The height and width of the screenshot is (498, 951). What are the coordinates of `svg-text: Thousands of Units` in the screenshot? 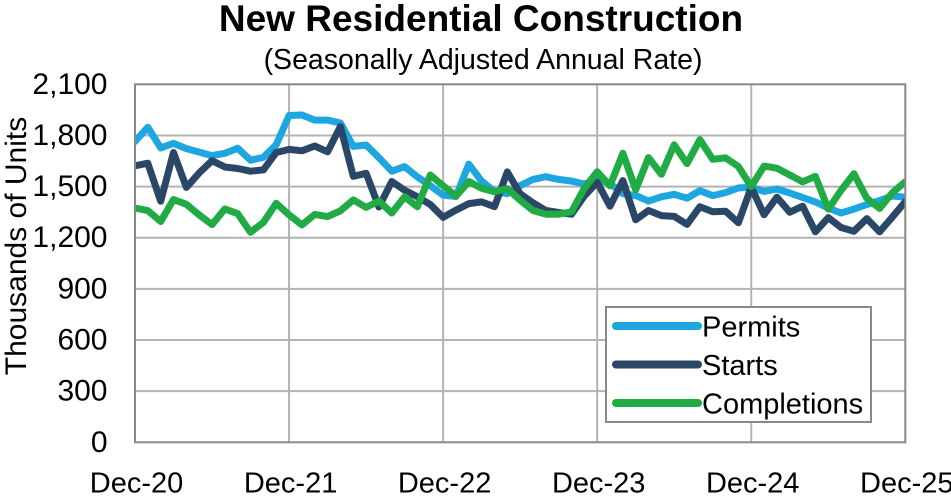 It's located at (16, 246).